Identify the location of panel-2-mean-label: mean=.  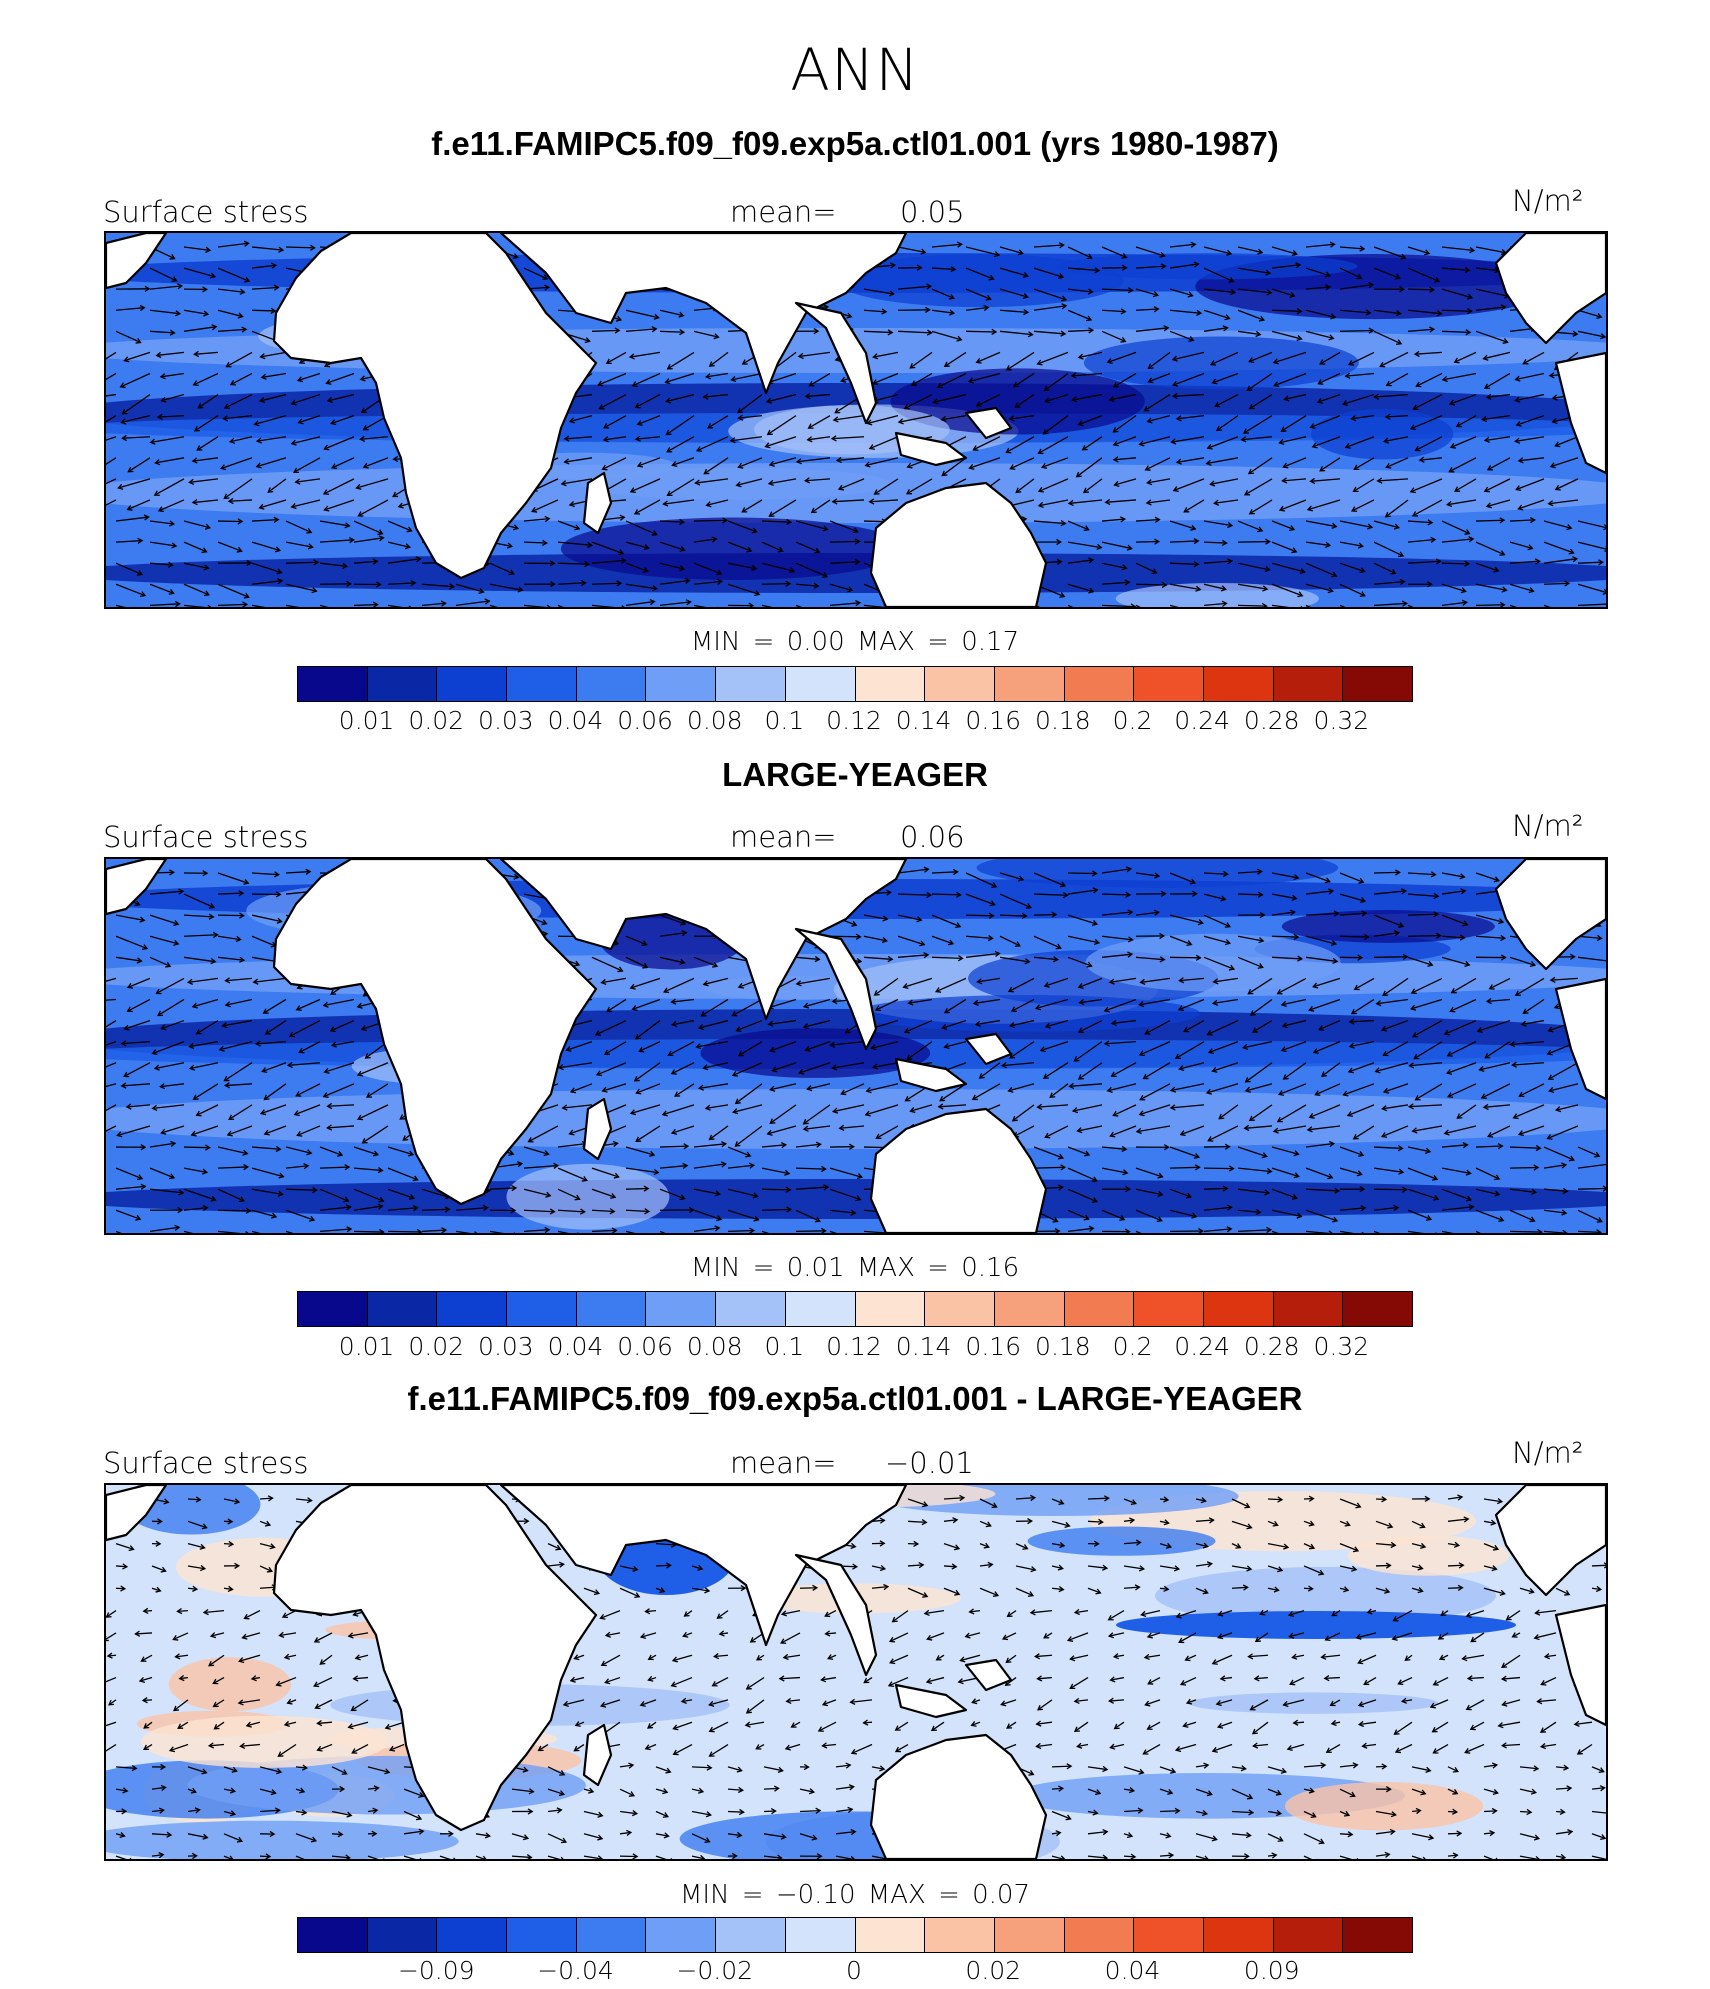
(783, 837).